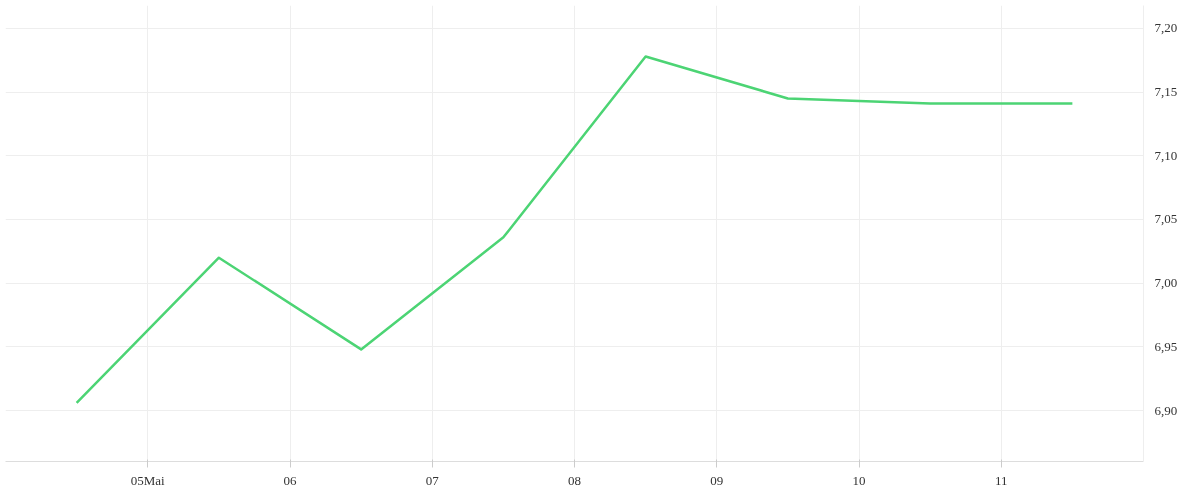 This screenshot has height=500, width=1200. What do you see at coordinates (574, 480) in the screenshot?
I see `x-tick-label: 08` at bounding box center [574, 480].